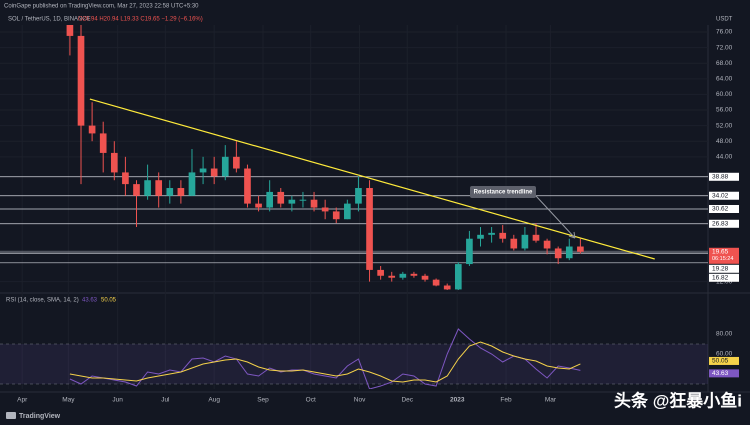 This screenshot has width=750, height=425. Describe the element at coordinates (503, 192) in the screenshot. I see `annotation-box` at that location.